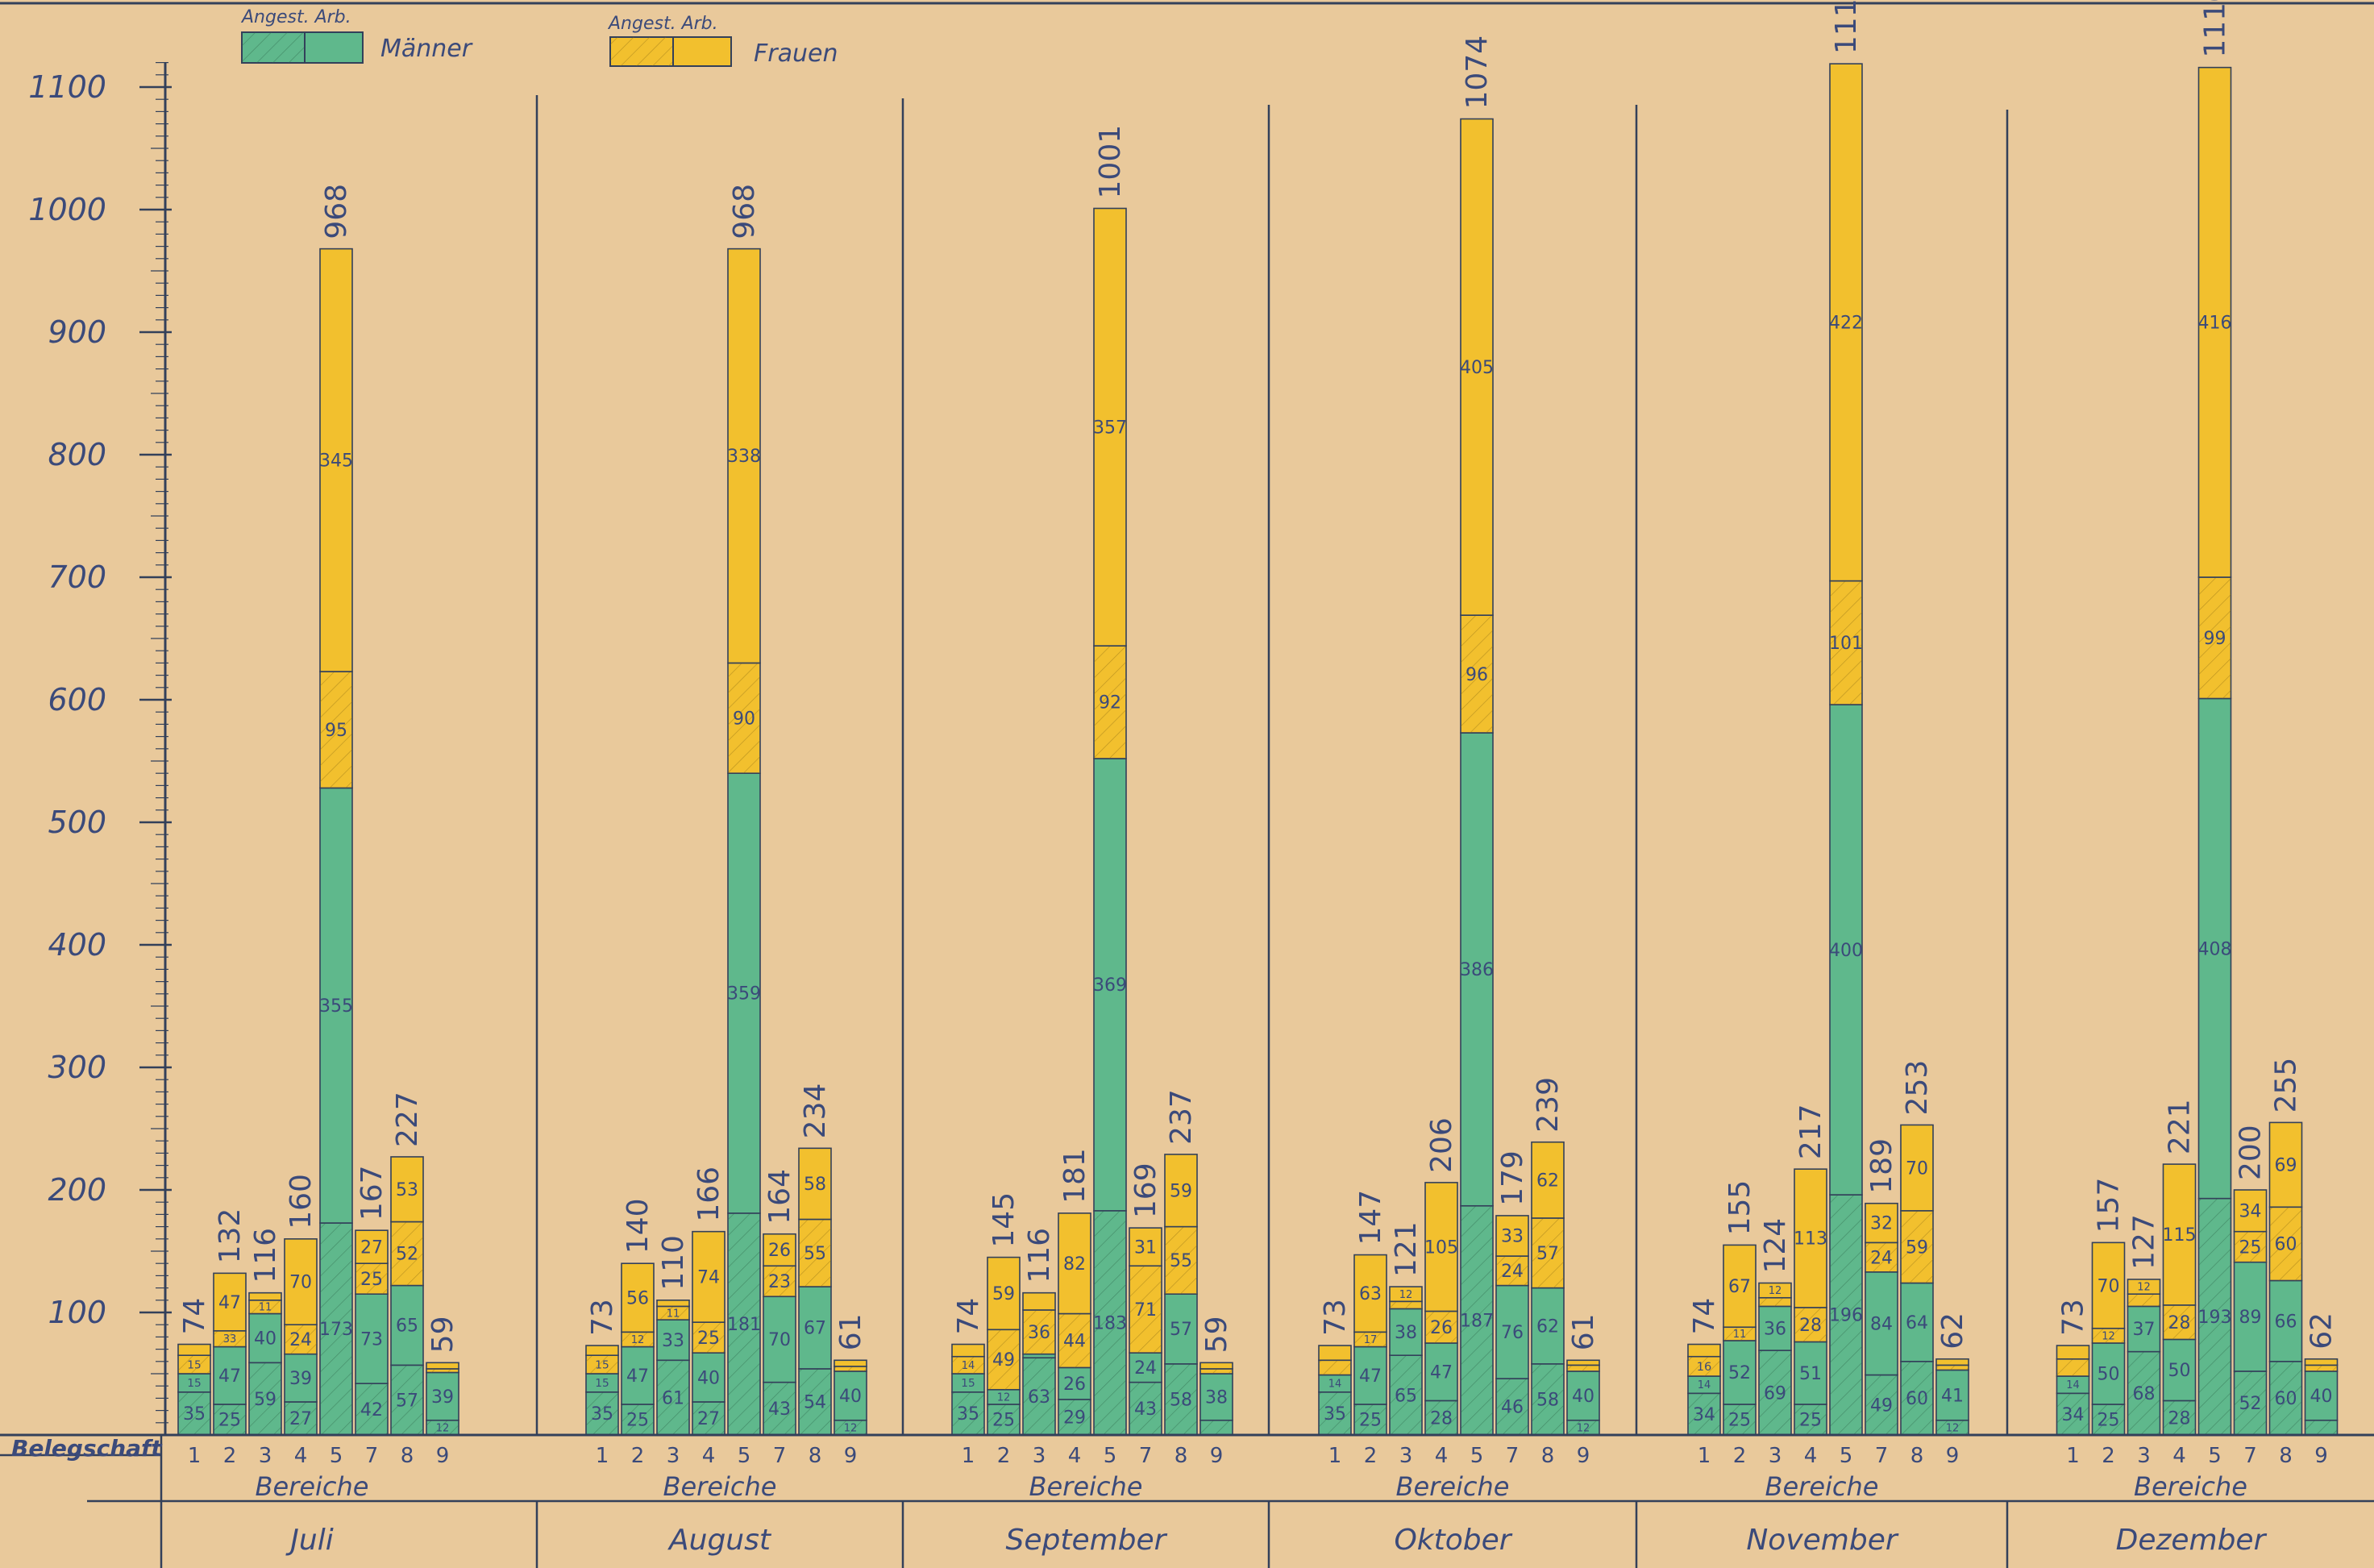 Image resolution: width=2374 pixels, height=1568 pixels. I want to click on segment-label: 59, so click(1003, 1294).